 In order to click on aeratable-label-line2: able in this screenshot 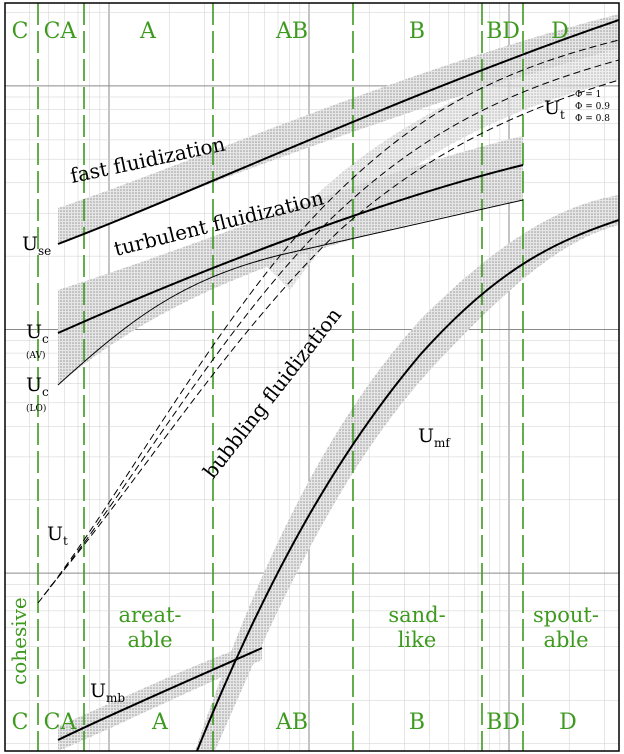, I will do `click(149, 640)`.